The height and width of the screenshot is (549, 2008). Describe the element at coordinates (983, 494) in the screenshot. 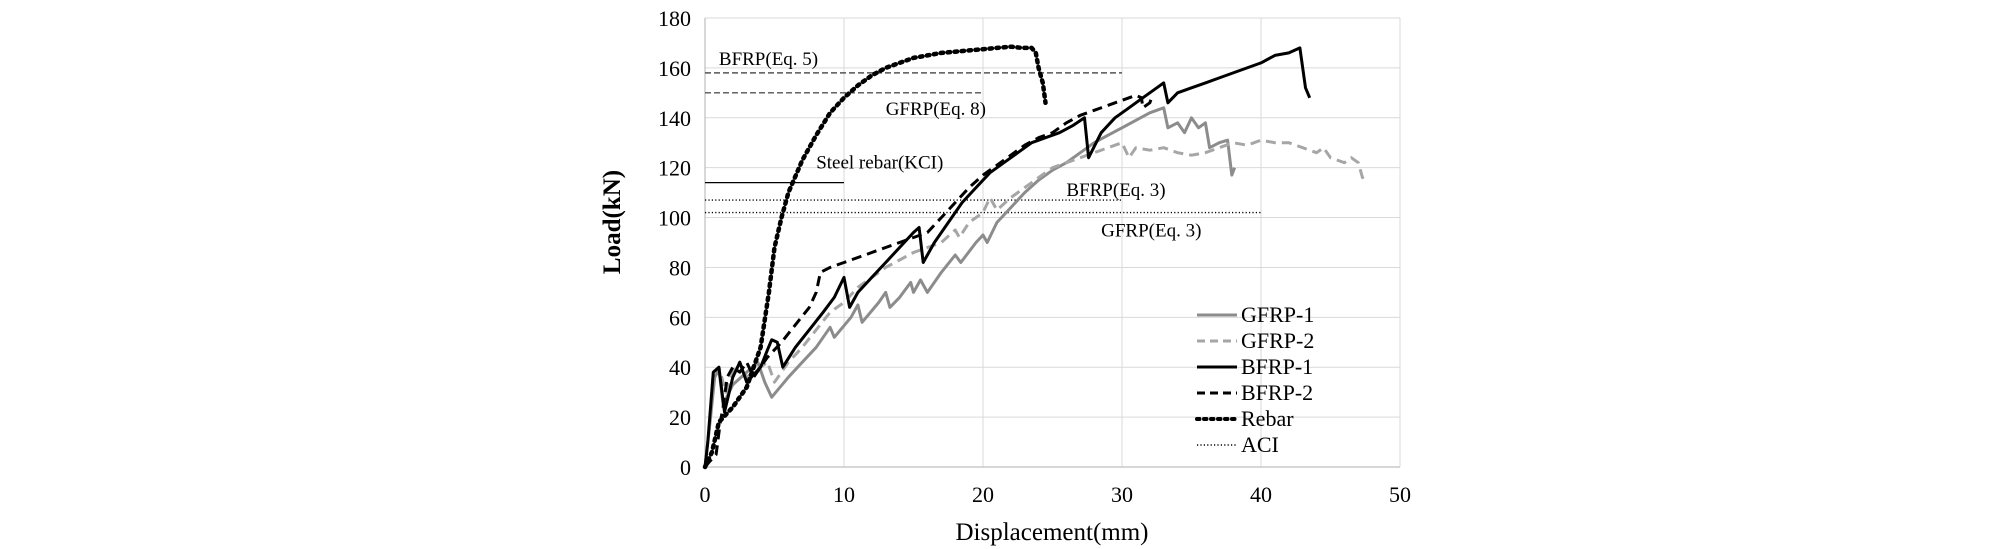

I see `x-tick-label: 20` at that location.